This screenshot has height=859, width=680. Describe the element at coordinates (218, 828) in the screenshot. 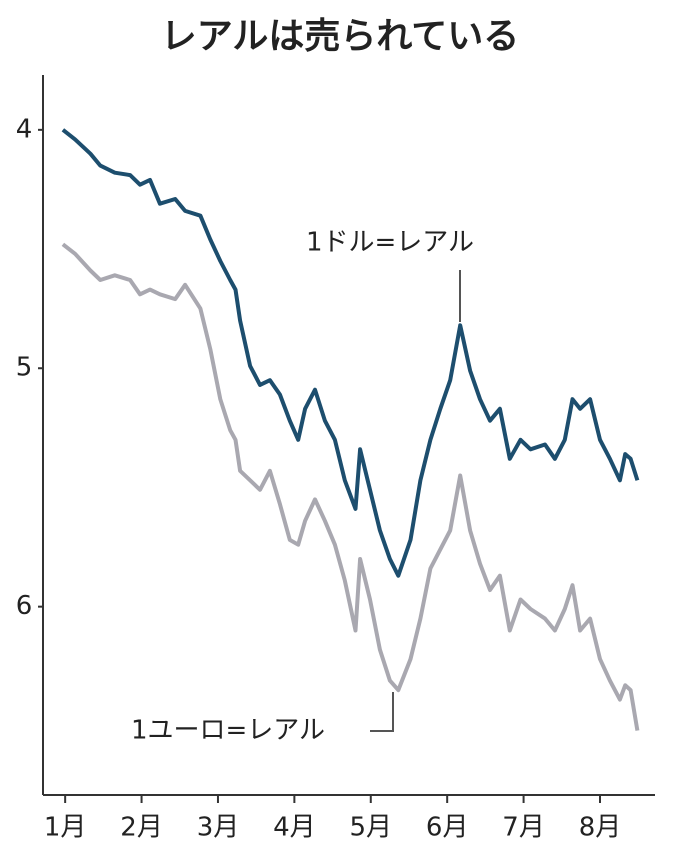

I see `x-tick-label: 3月` at that location.